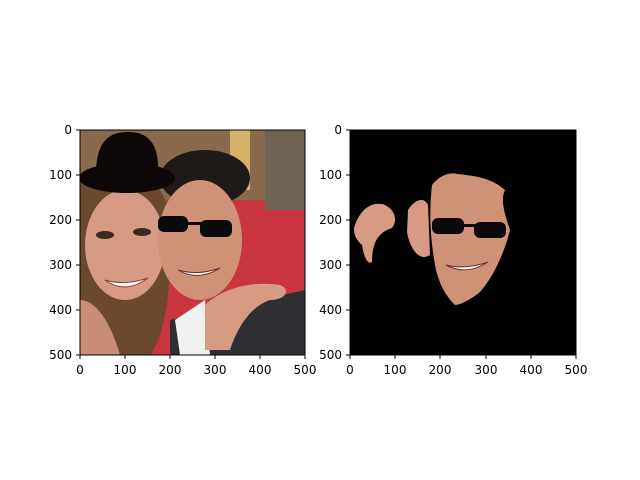 This screenshot has height=480, width=640. Describe the element at coordinates (330, 265) in the screenshot. I see `right-ytick-300: 300` at that location.